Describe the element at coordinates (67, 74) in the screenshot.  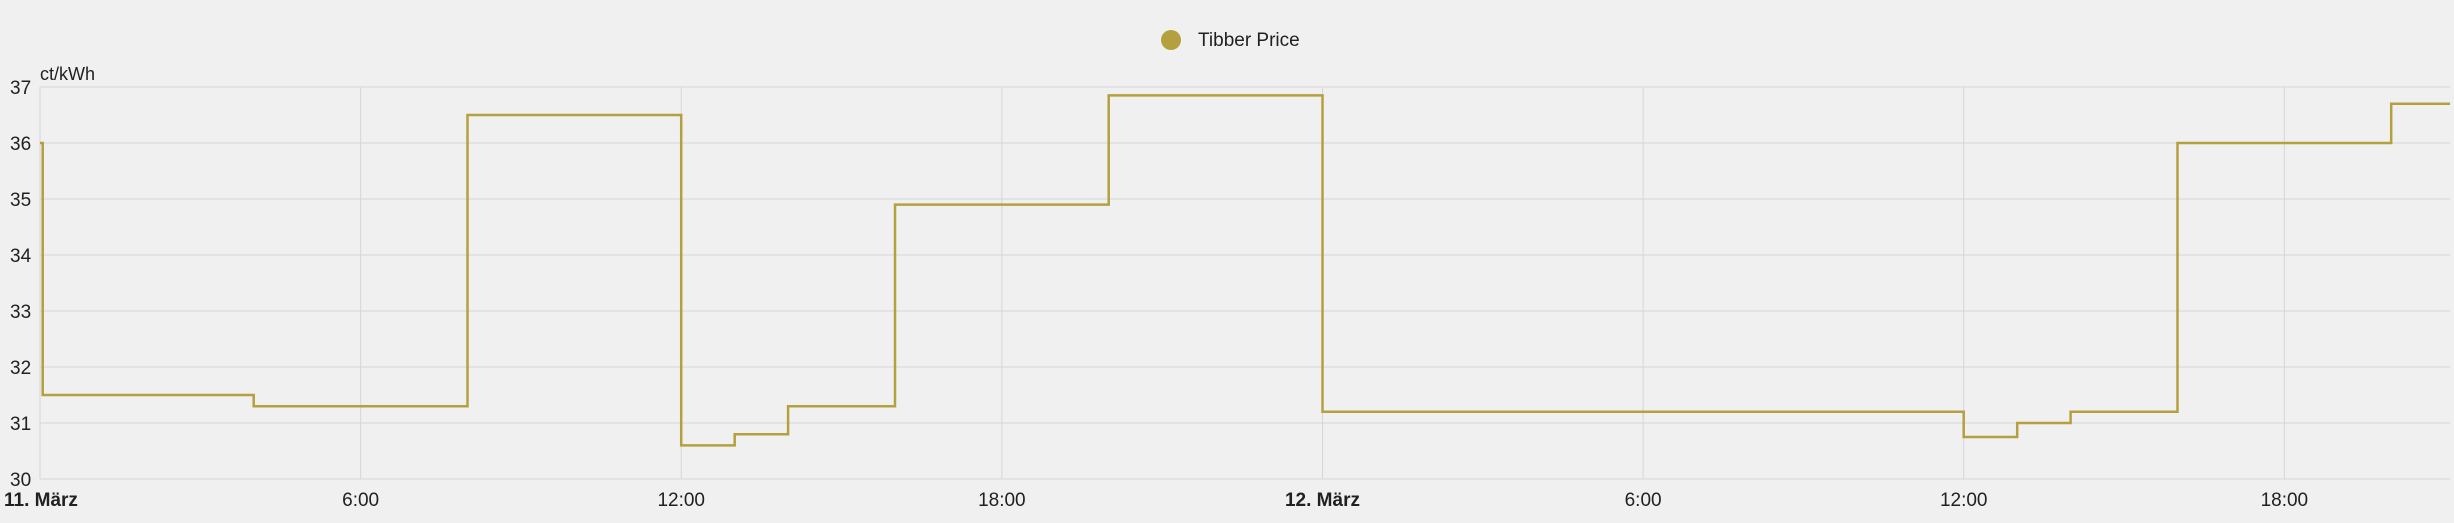
I see `y-axis-unit: ct/kWh` at that location.